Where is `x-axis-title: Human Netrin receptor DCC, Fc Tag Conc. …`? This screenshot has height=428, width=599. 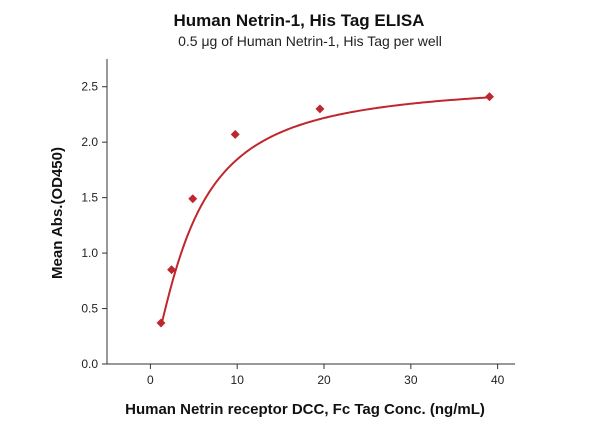
x-axis-title: Human Netrin receptor DCC, Fc Tag Conc. … is located at coordinates (305, 409).